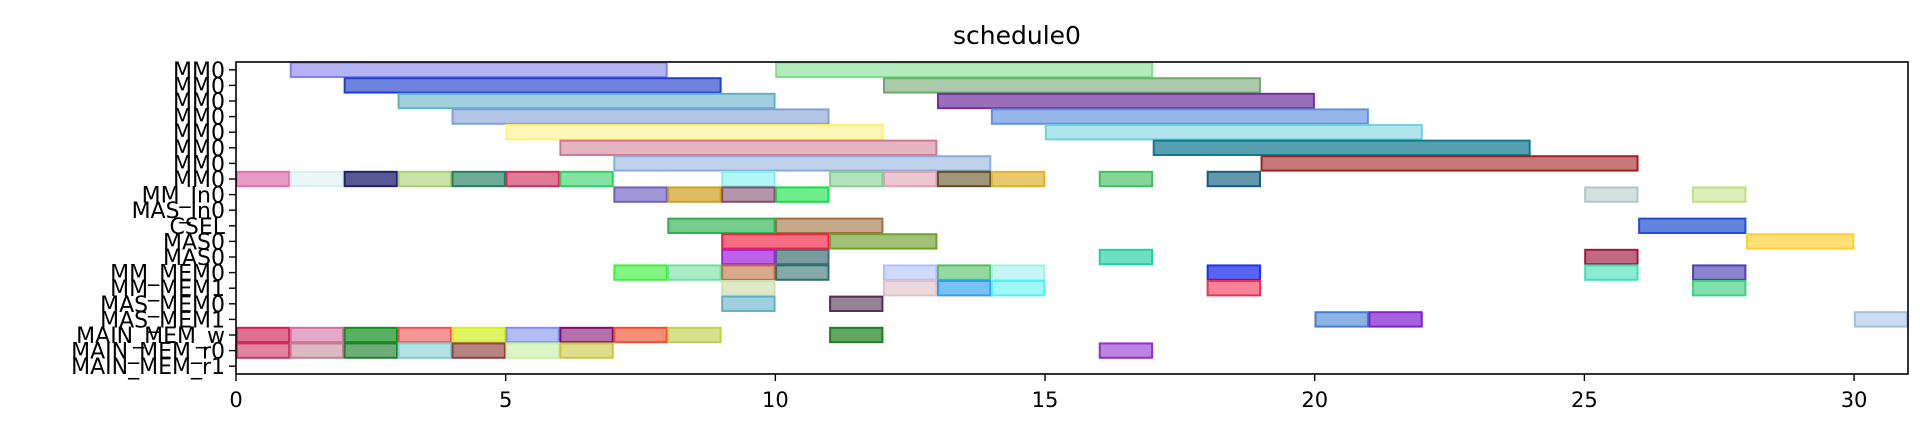 The width and height of the screenshot is (1920, 438). I want to click on y-tick-label: MM_In0, so click(183, 196).